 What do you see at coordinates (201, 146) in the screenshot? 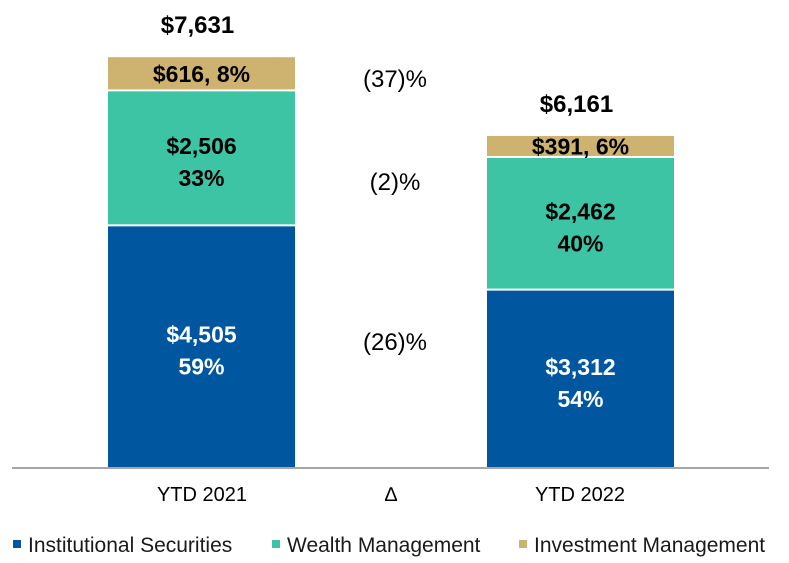
I see `segment-value-wealth-management-0: $2,506` at bounding box center [201, 146].